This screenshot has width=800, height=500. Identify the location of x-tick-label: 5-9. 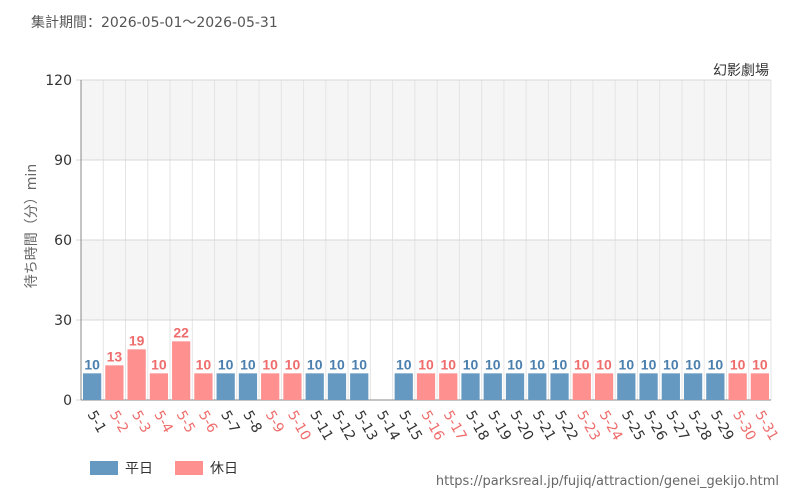
(274, 422).